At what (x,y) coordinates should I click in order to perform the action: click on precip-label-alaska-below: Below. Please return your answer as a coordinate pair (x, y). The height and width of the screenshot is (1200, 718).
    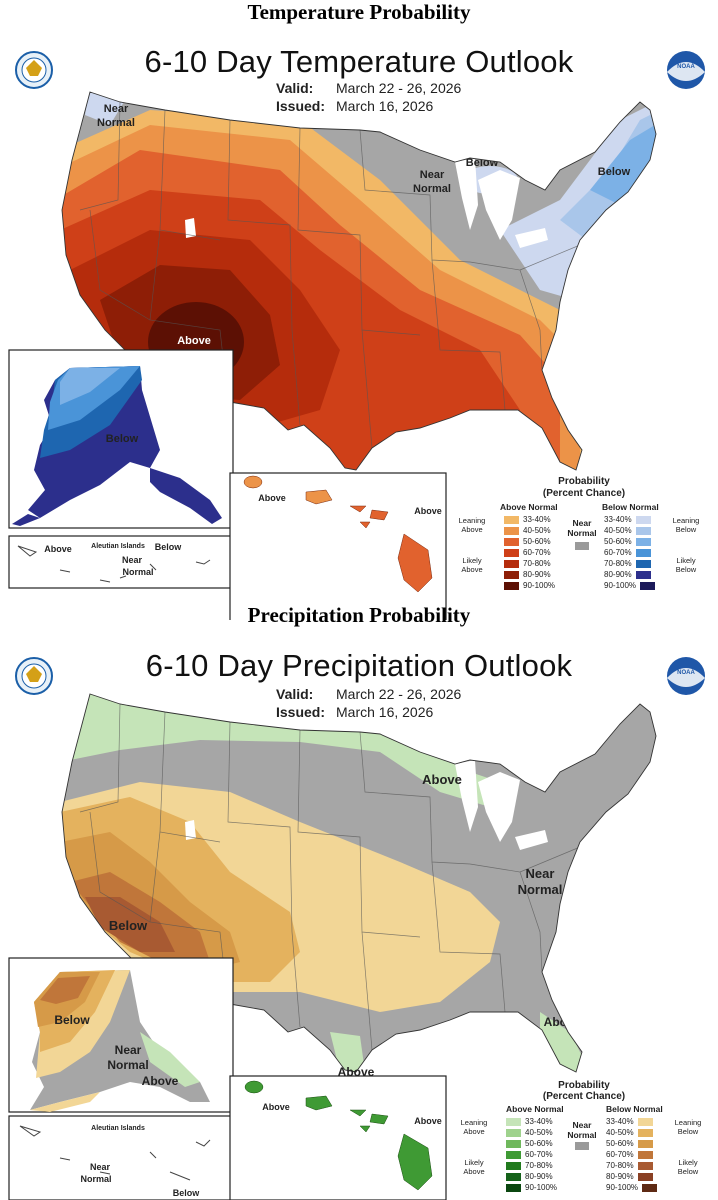
    Looking at the image, I should click on (72, 1020).